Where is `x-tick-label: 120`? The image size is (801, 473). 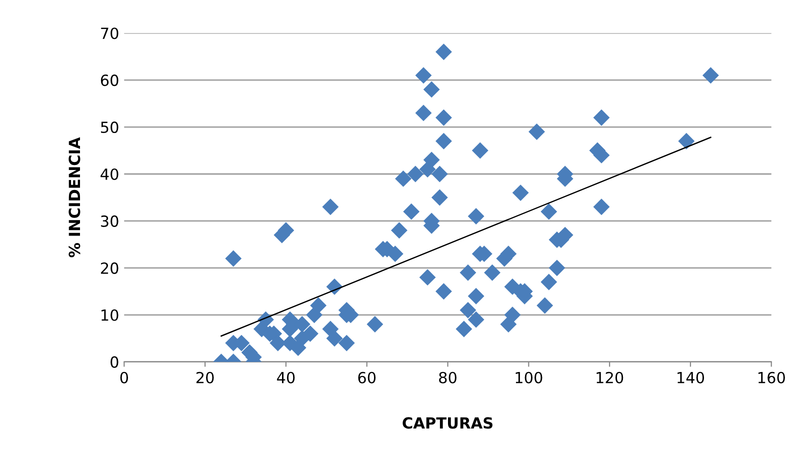
x-tick-label: 120 is located at coordinates (610, 378).